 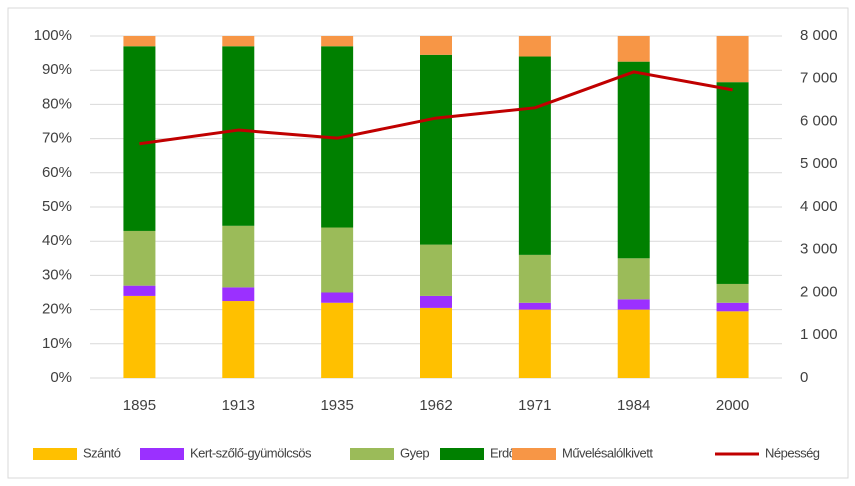 I want to click on x-tick-label: 1971, so click(x=534, y=405).